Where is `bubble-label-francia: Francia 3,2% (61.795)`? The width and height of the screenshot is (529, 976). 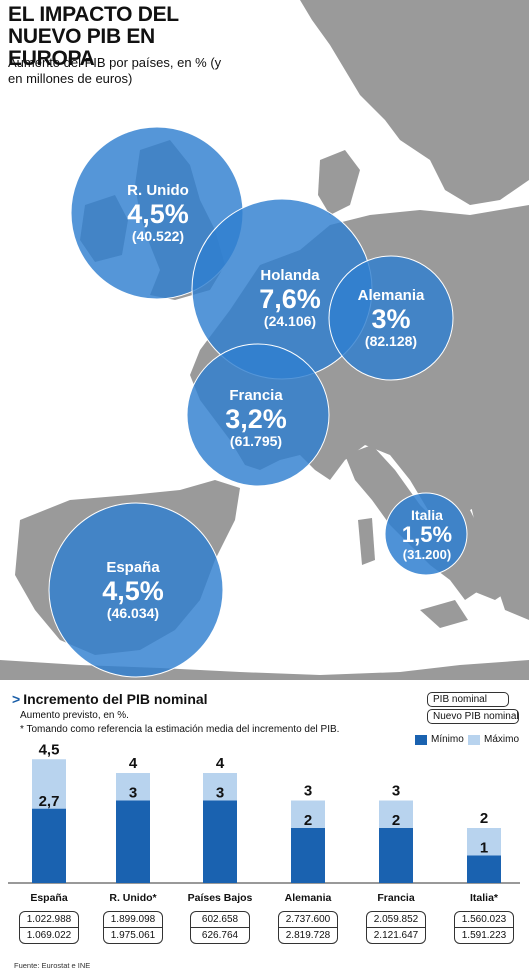
bubble-label-francia: Francia 3,2% (61.795) is located at coordinates (256, 418).